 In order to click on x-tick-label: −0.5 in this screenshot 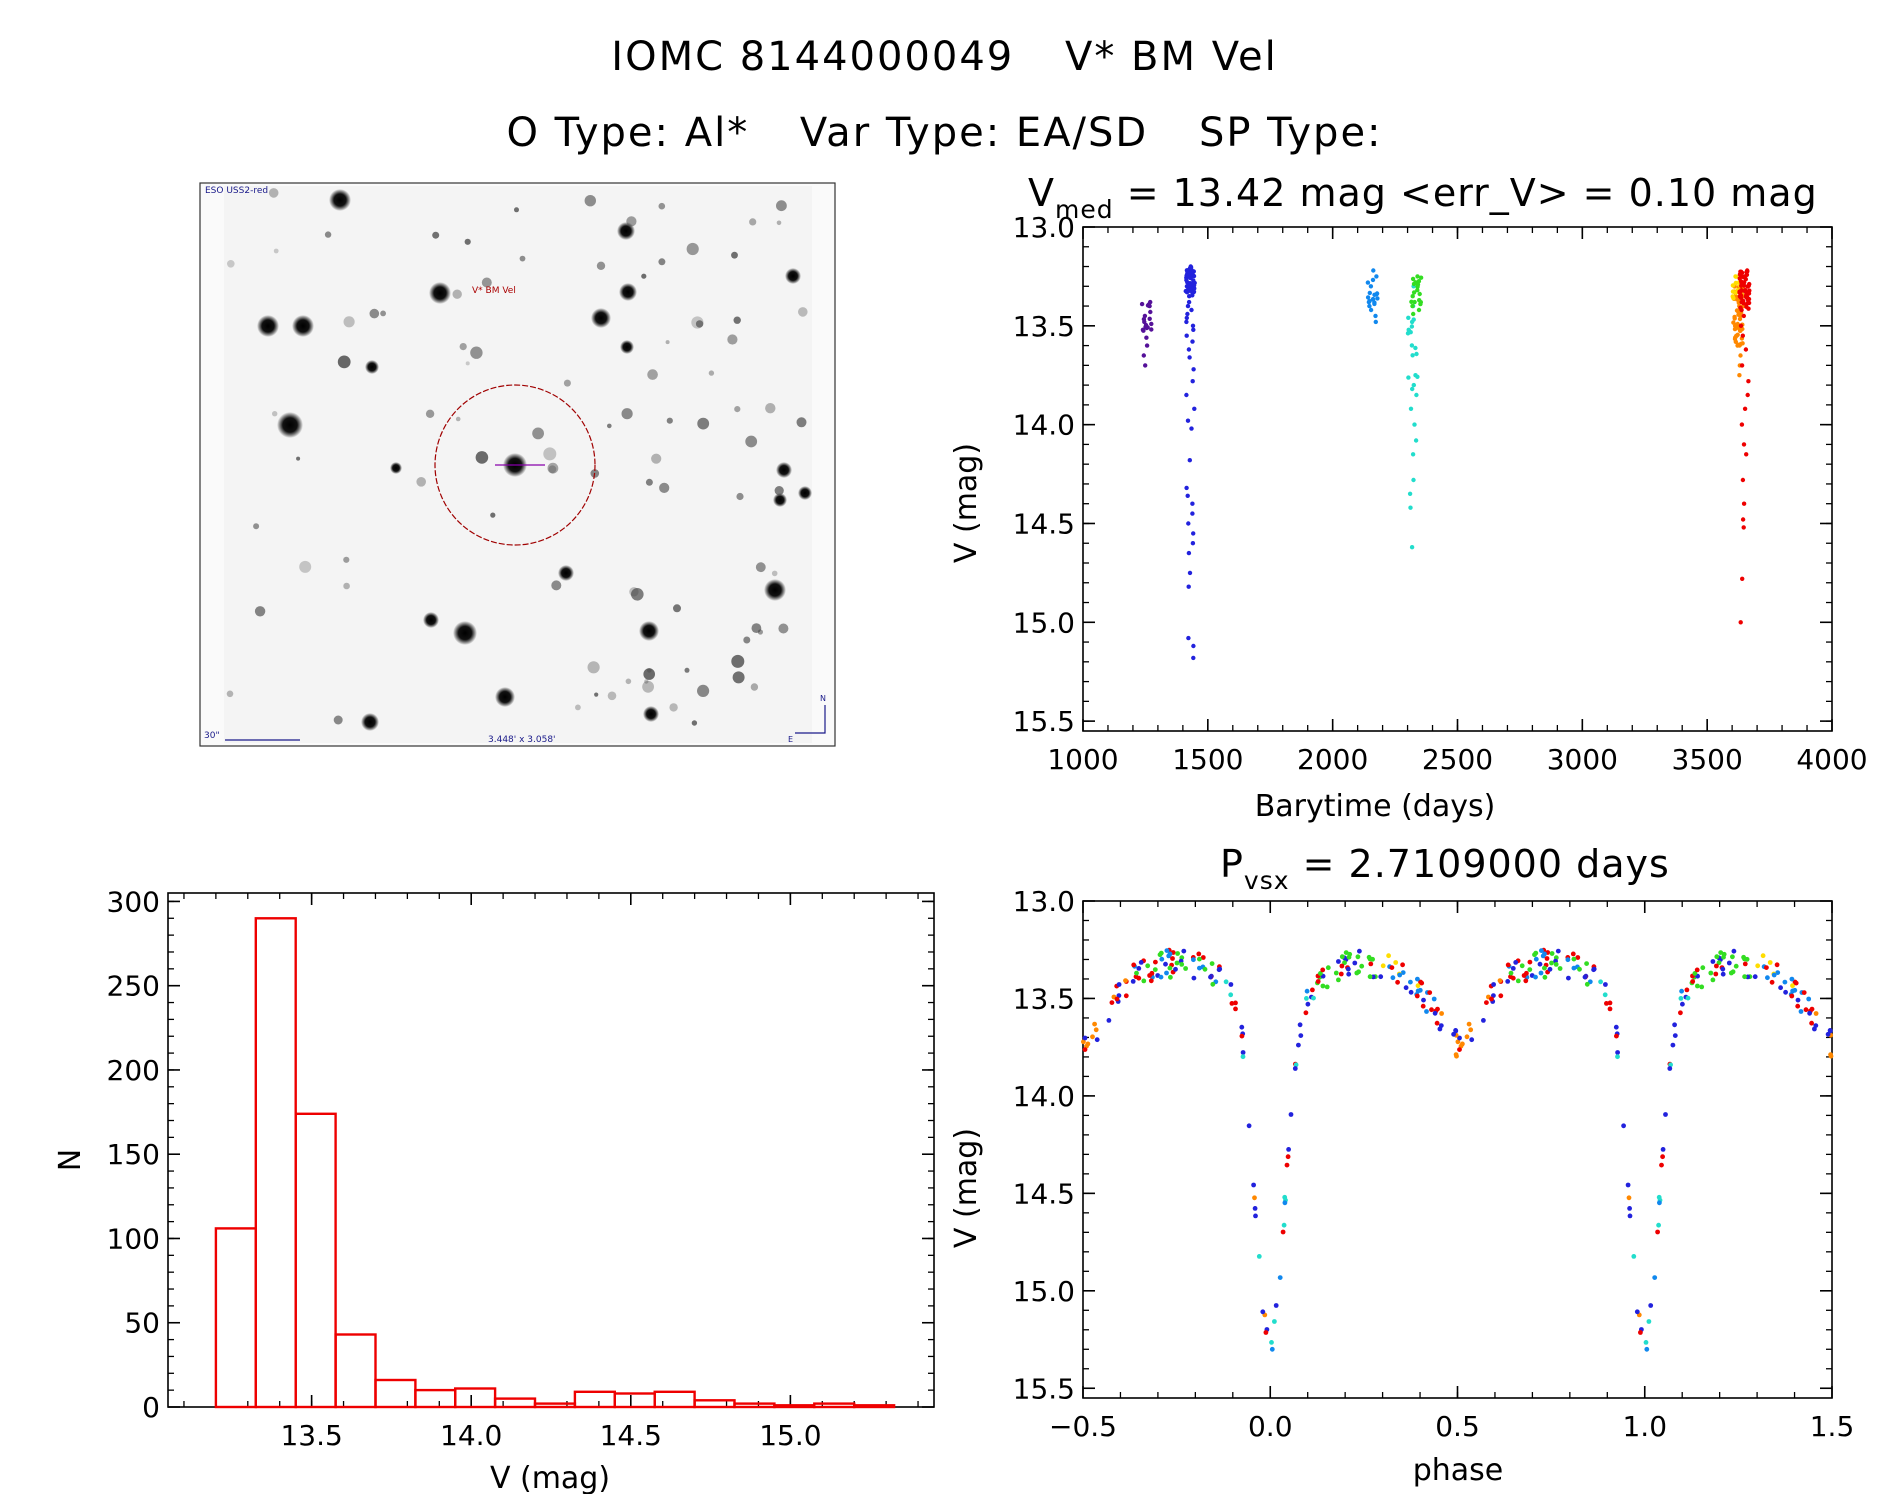, I will do `click(1083, 1426)`.